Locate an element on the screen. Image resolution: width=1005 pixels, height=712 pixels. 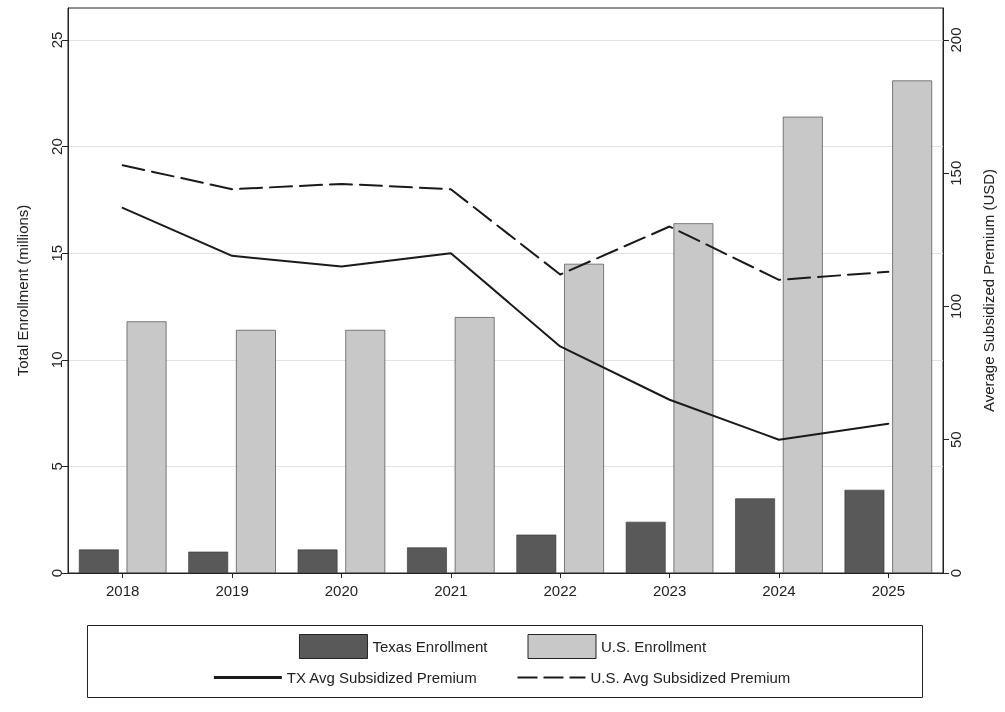
y-tick-label: 10 is located at coordinates (56, 360).